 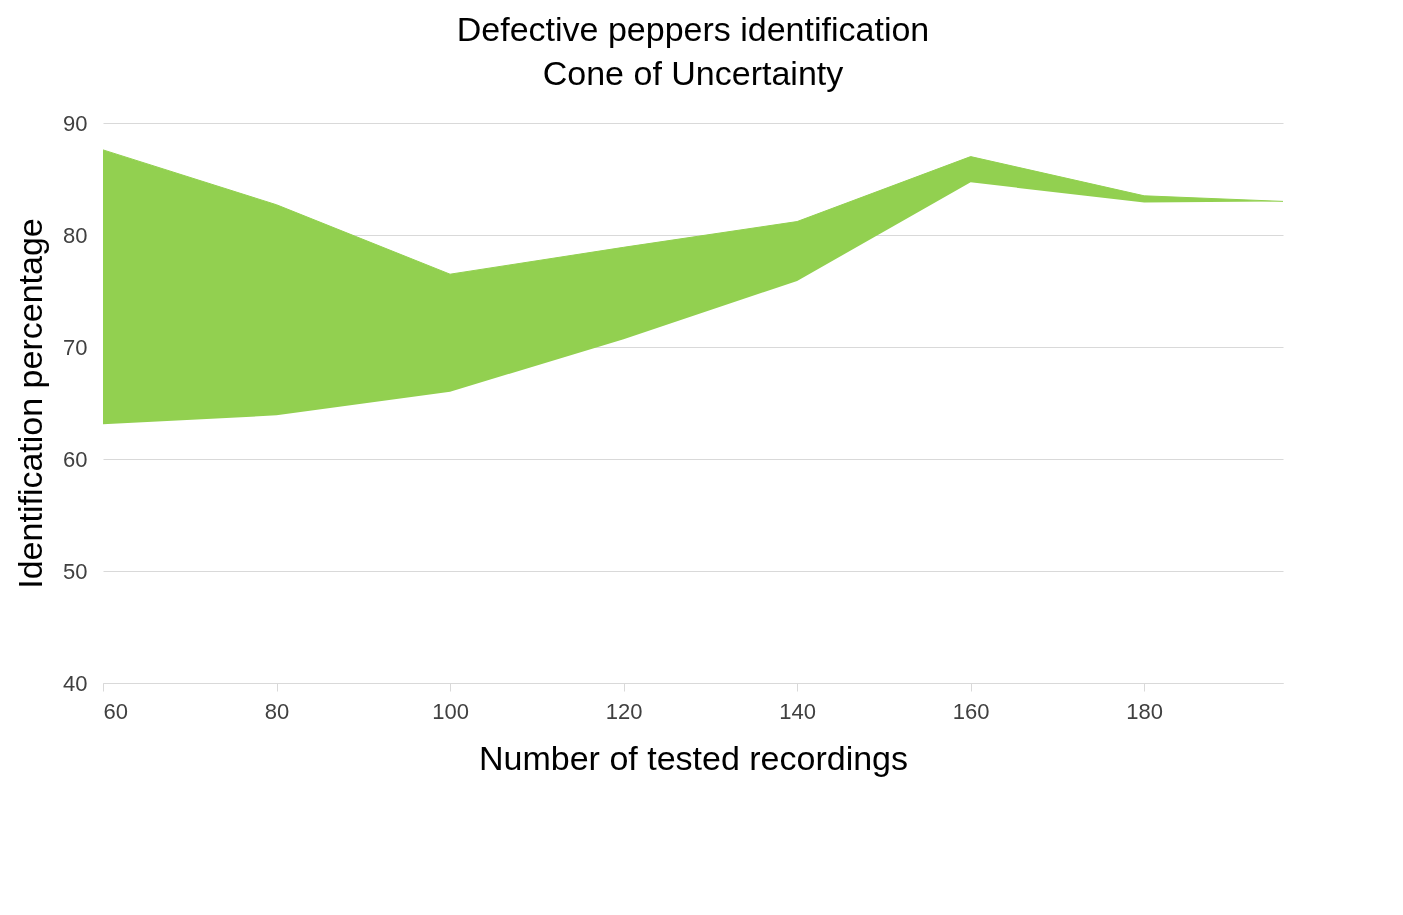 I want to click on y-tick-label: 50, so click(x=75, y=571).